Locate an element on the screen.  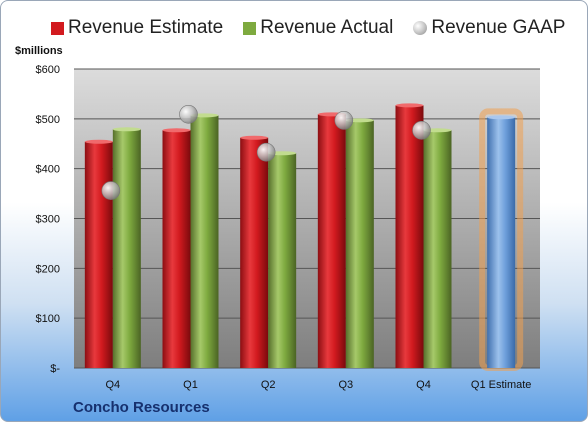
gaap-markers is located at coordinates (266, 152).